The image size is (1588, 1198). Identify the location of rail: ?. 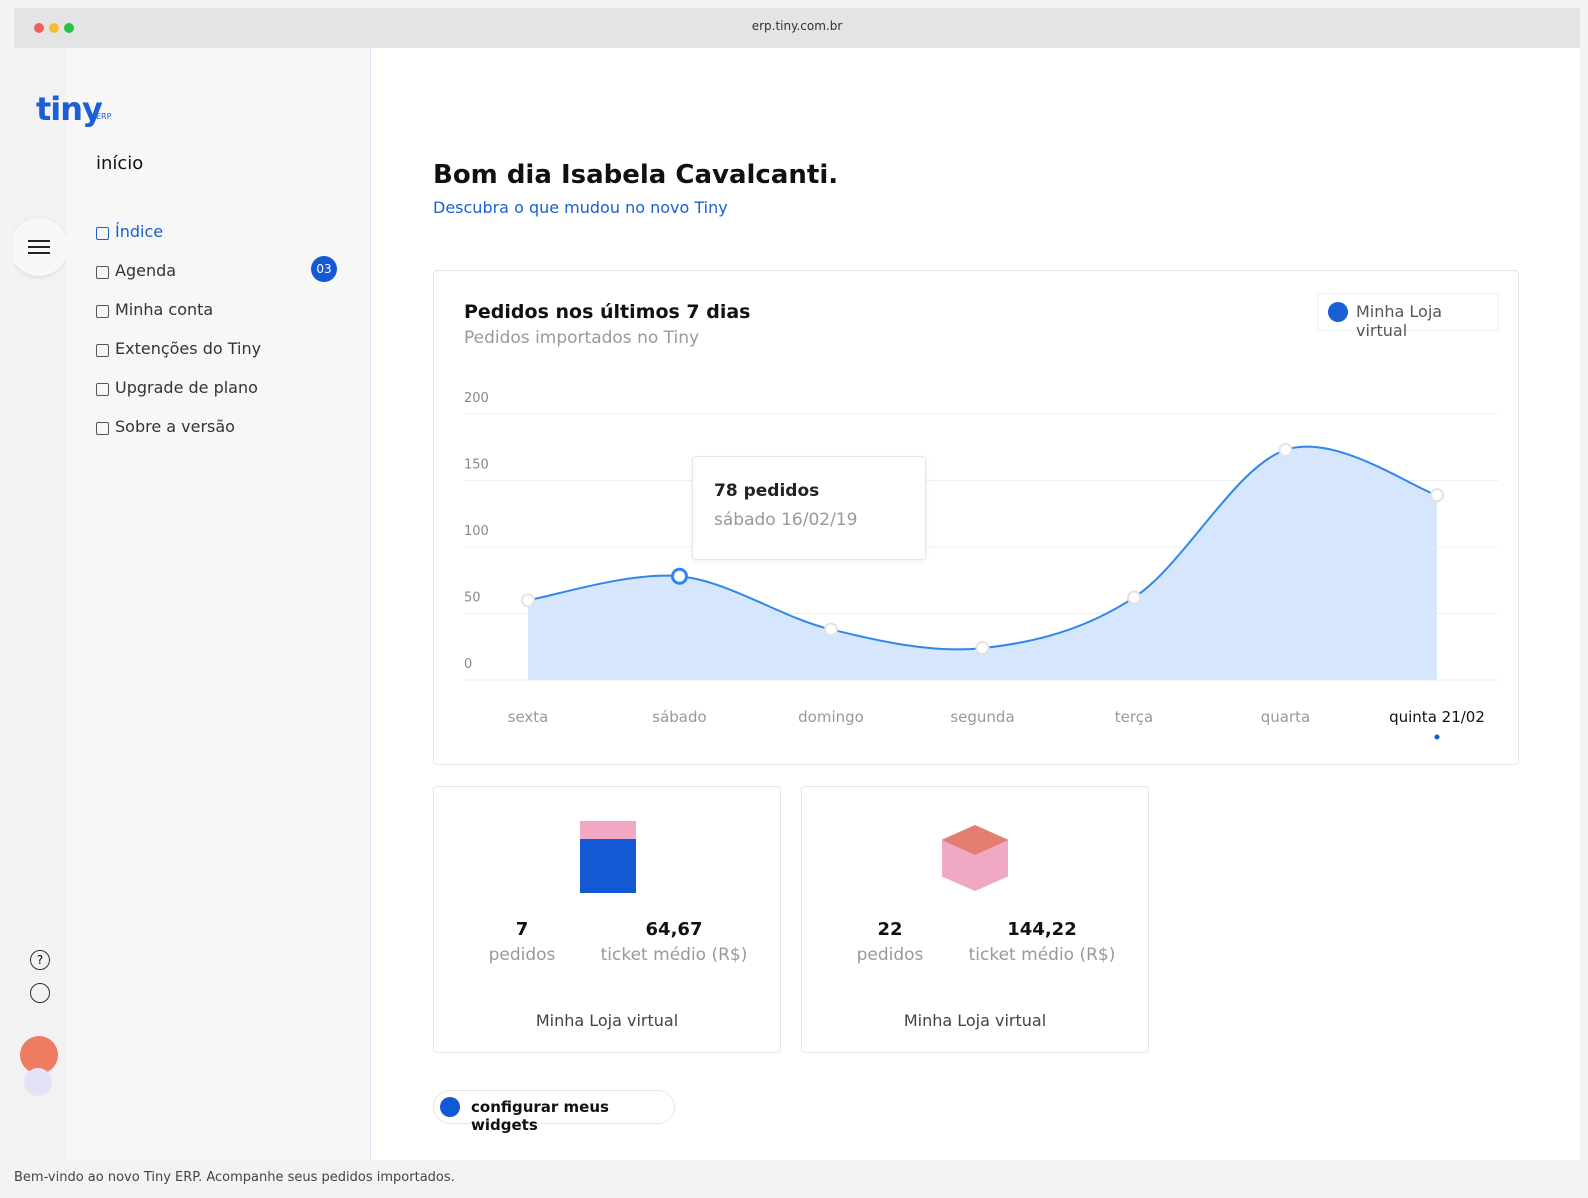
(41, 604).